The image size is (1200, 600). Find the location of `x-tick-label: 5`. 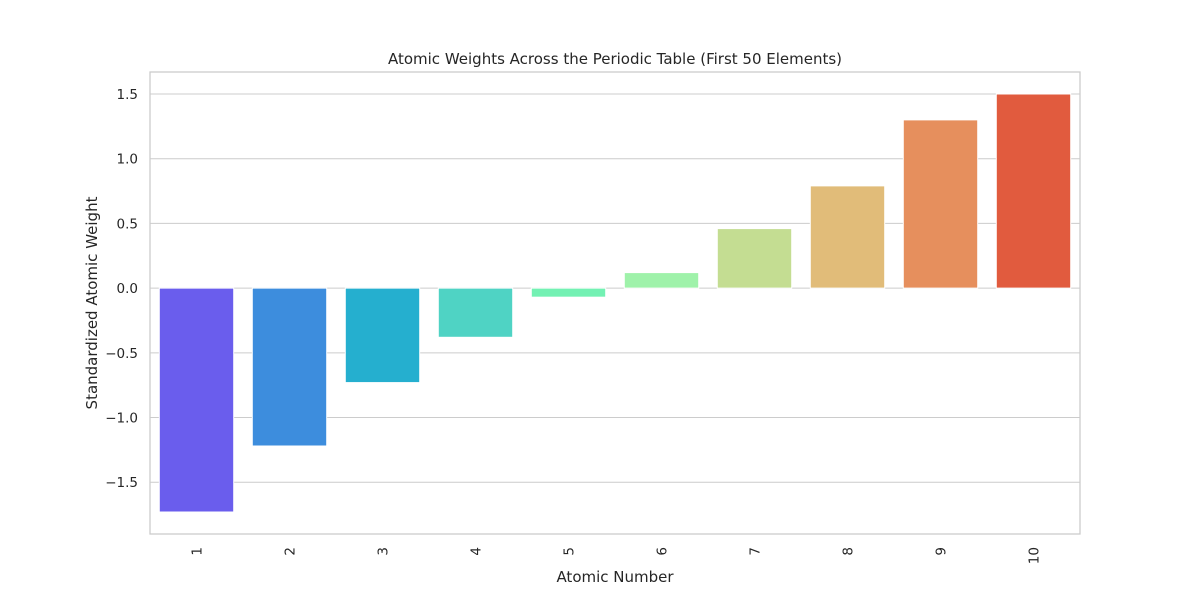

x-tick-label: 5 is located at coordinates (570, 551).